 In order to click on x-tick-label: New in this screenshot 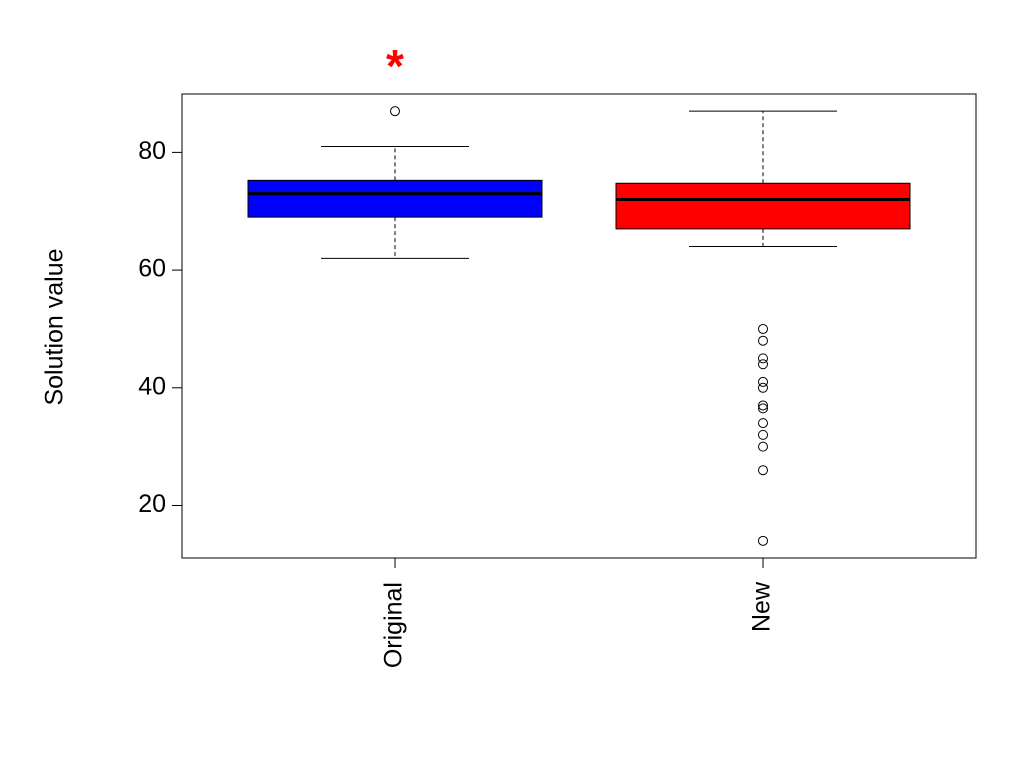, I will do `click(762, 606)`.